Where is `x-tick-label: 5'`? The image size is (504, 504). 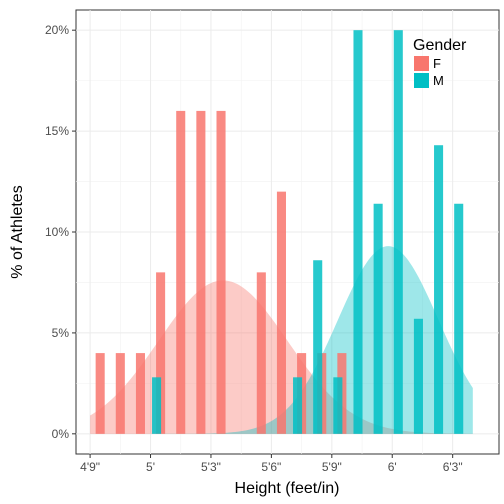 x-tick-label: 5' is located at coordinates (150, 467).